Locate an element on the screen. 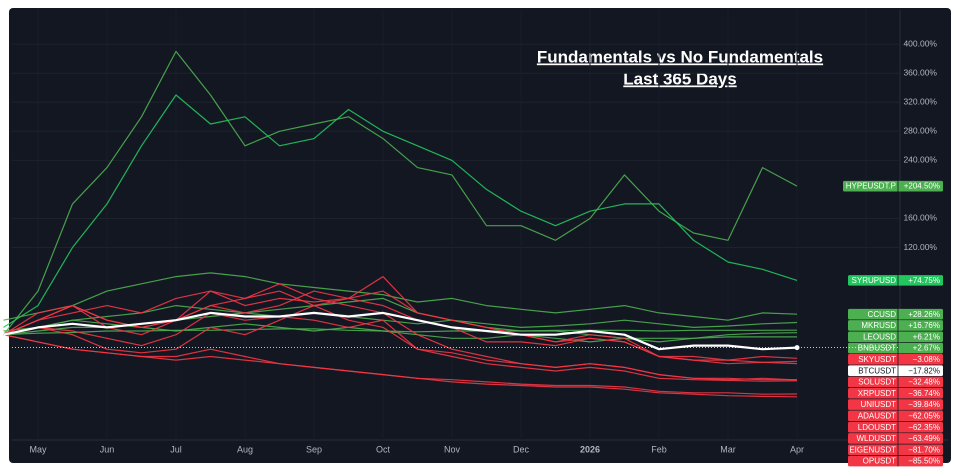 This screenshot has width=960, height=471. value-label: −39.84% is located at coordinates (924, 404).